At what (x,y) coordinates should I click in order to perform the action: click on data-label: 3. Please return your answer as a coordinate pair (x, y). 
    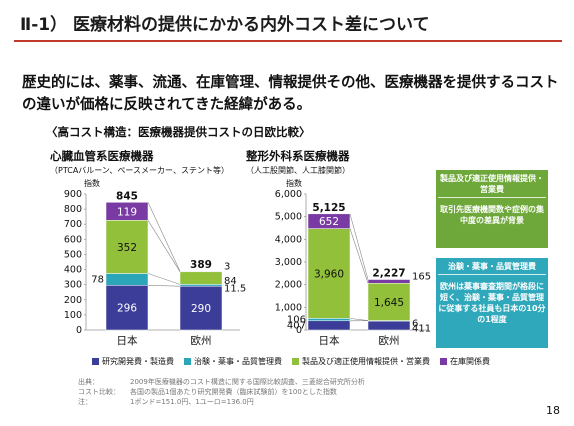
    Looking at the image, I should click on (227, 266).